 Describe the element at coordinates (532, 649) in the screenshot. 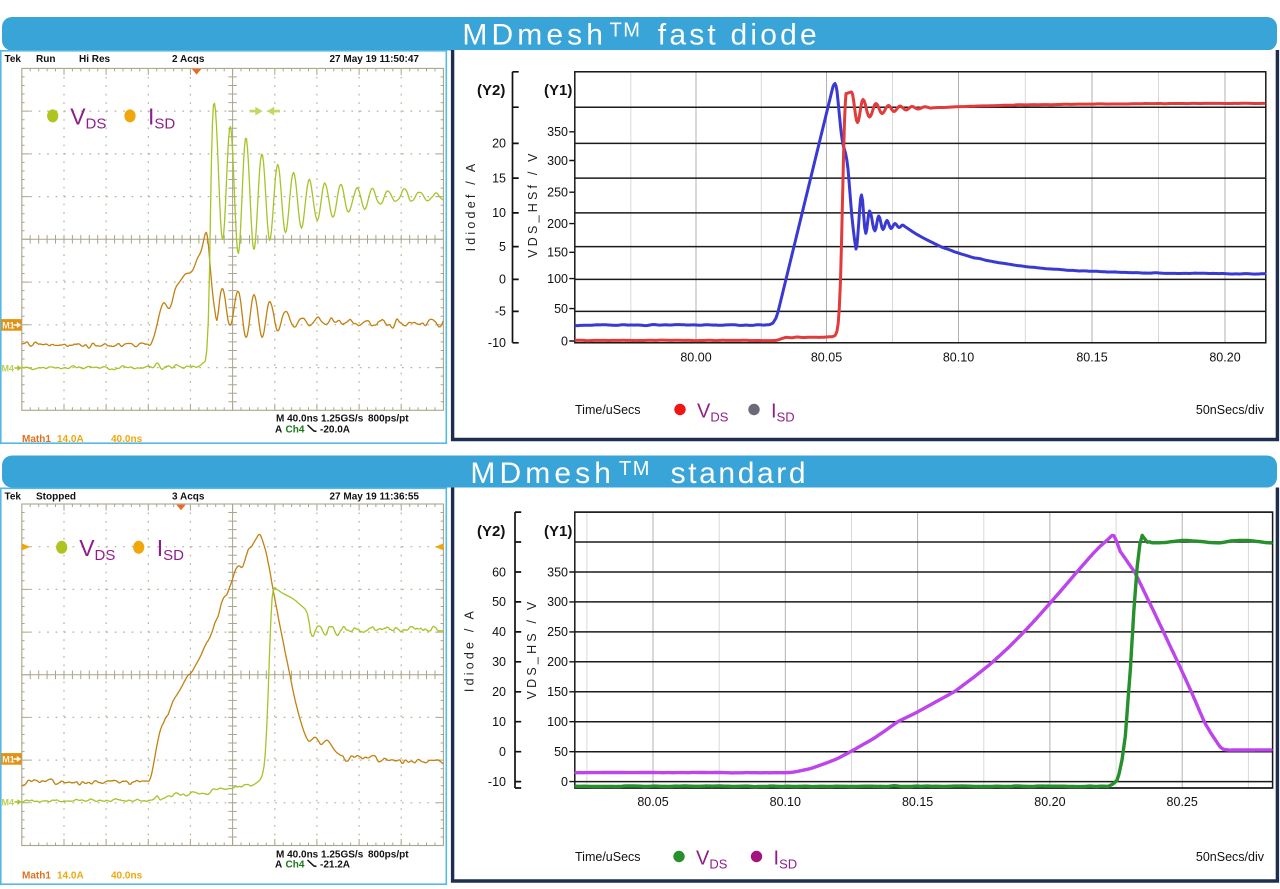

I see `svg-text: VDS_HS / V` at that location.